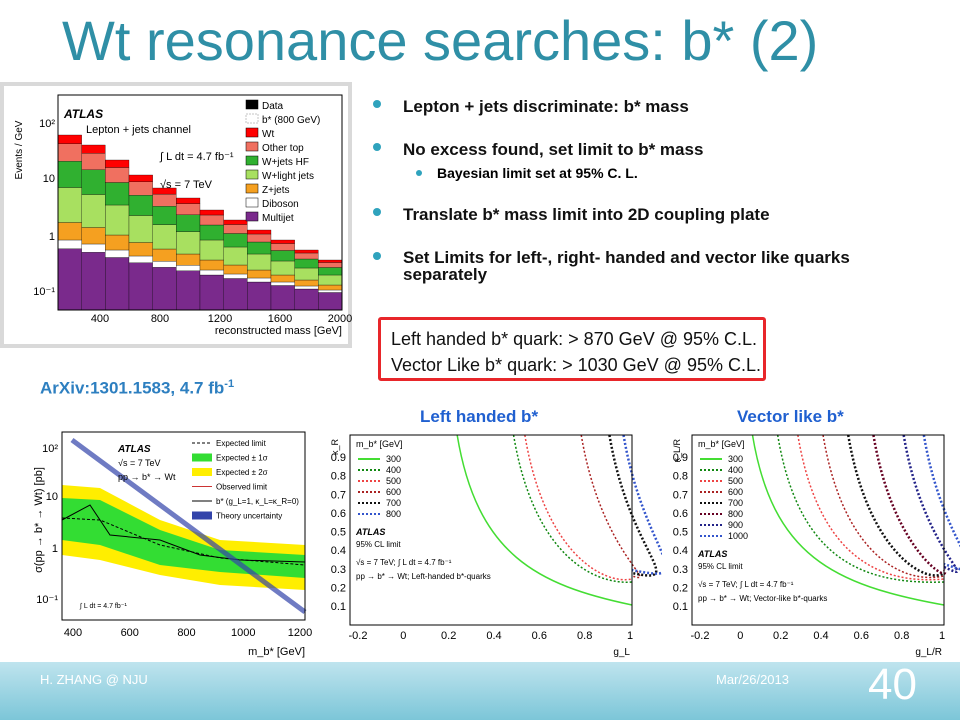 This screenshot has width=960, height=720. I want to click on plot-text: pp → b* → Wt; Vector-like b*-quarks, so click(762, 598).